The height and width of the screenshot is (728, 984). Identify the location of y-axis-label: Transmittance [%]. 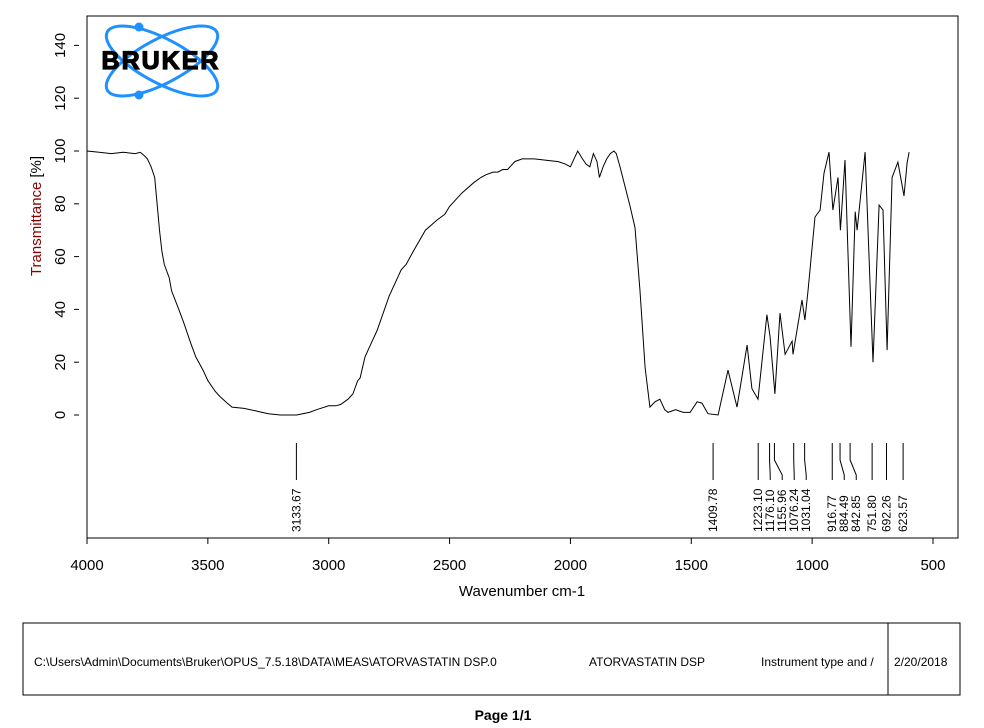
(36, 216).